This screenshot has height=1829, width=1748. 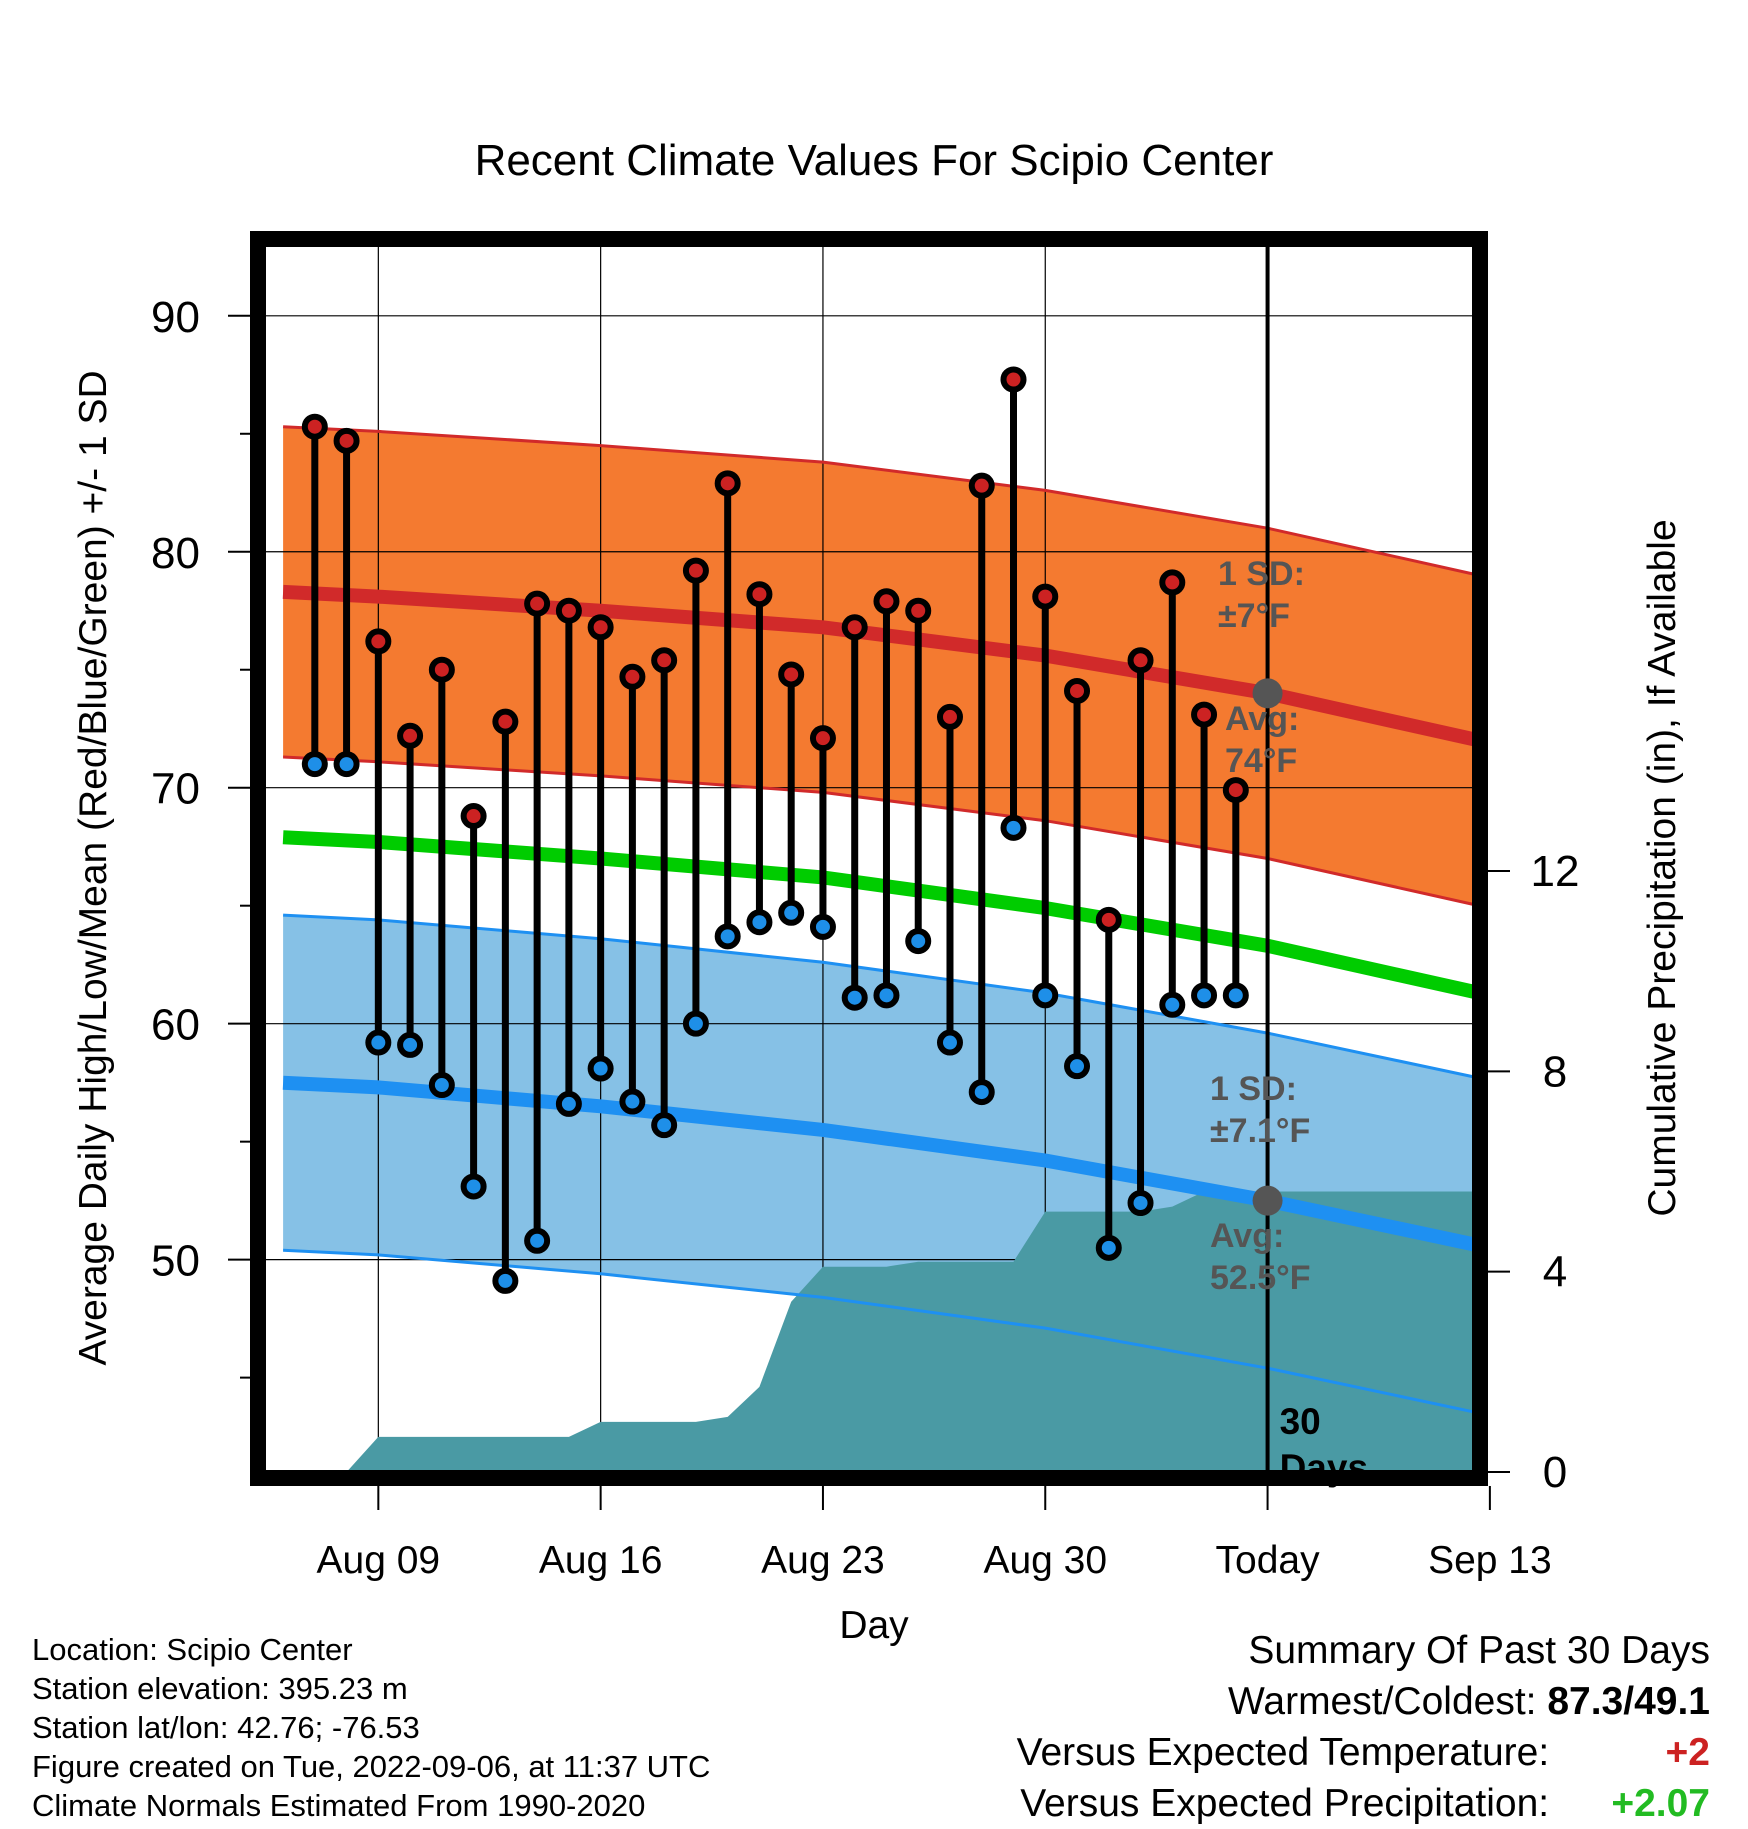 What do you see at coordinates (874, 1625) in the screenshot?
I see `x-axis-label: Day` at bounding box center [874, 1625].